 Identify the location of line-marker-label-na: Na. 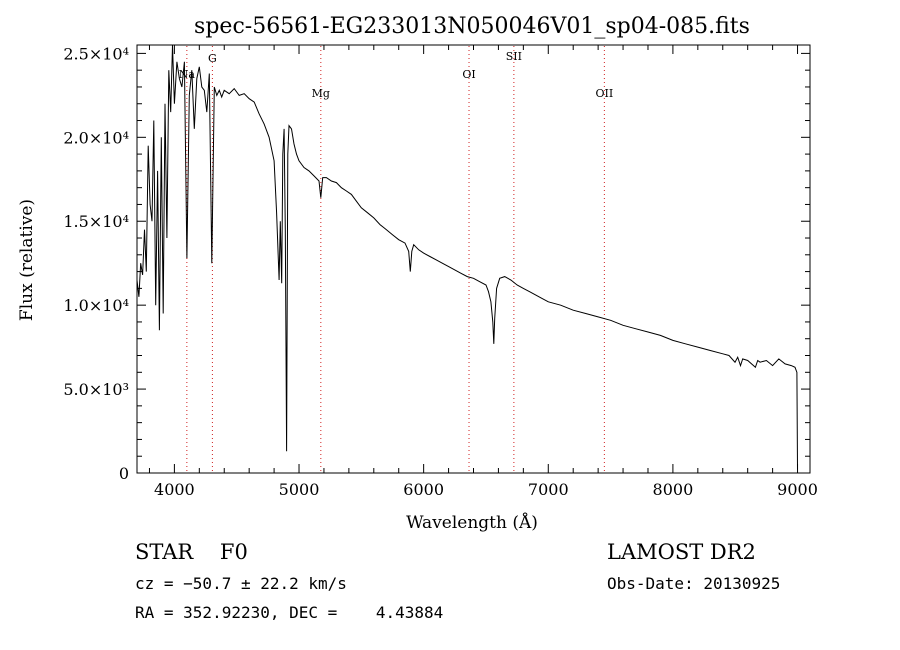
(187, 74).